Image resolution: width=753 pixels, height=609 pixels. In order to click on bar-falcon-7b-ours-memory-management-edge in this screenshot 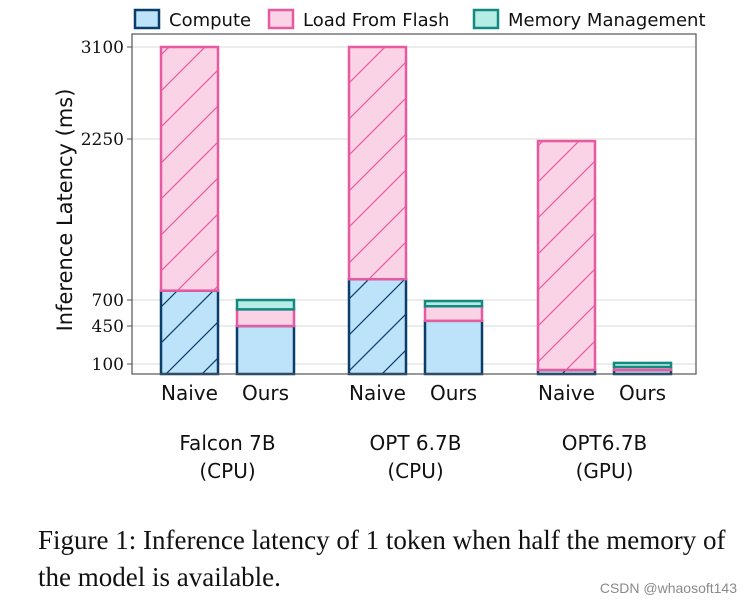, I will do `click(265, 304)`.